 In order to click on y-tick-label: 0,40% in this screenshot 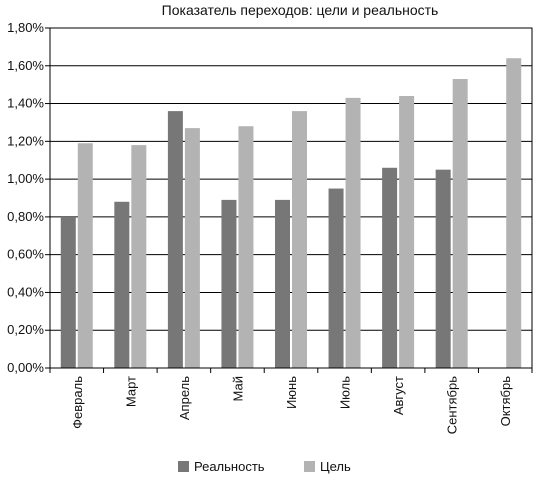, I will do `click(25, 291)`.